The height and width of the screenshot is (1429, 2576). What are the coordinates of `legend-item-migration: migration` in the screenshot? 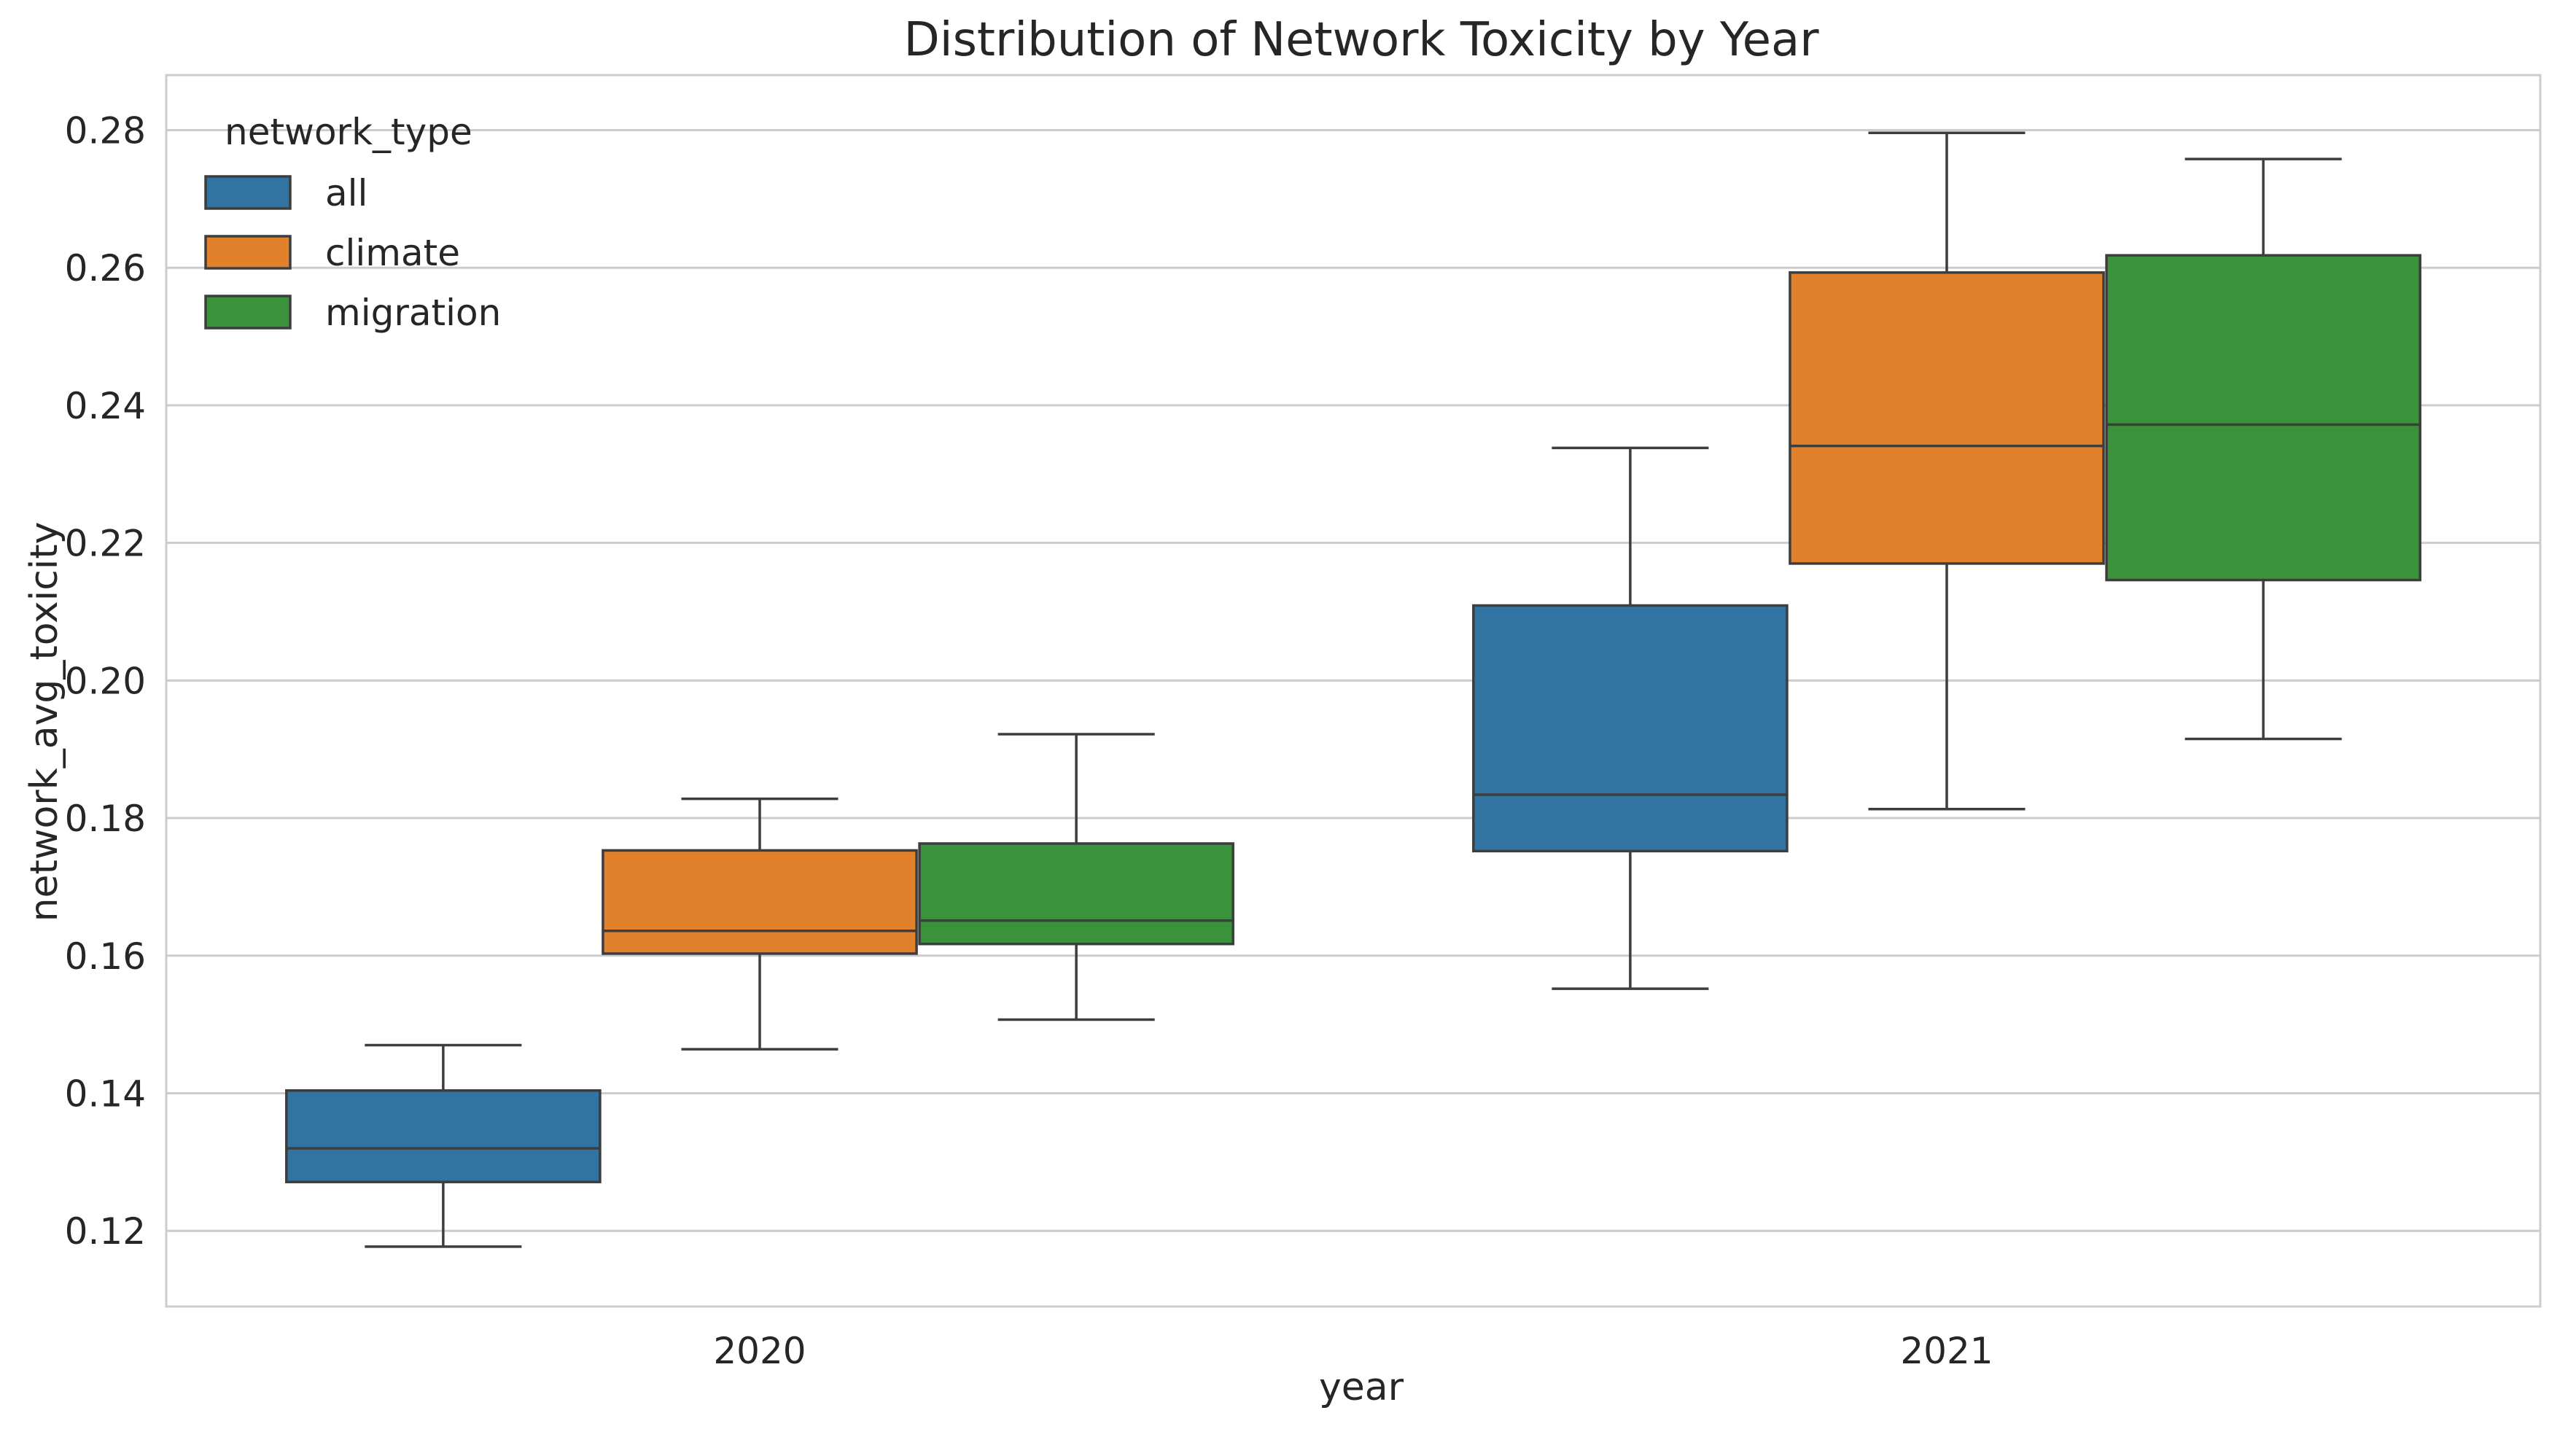 It's located at (352, 313).